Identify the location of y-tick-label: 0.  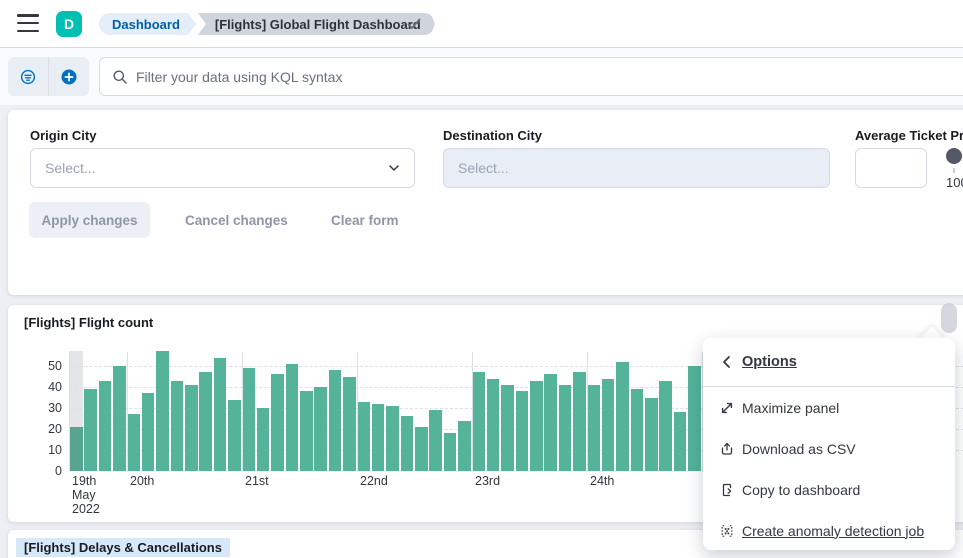
(58, 471).